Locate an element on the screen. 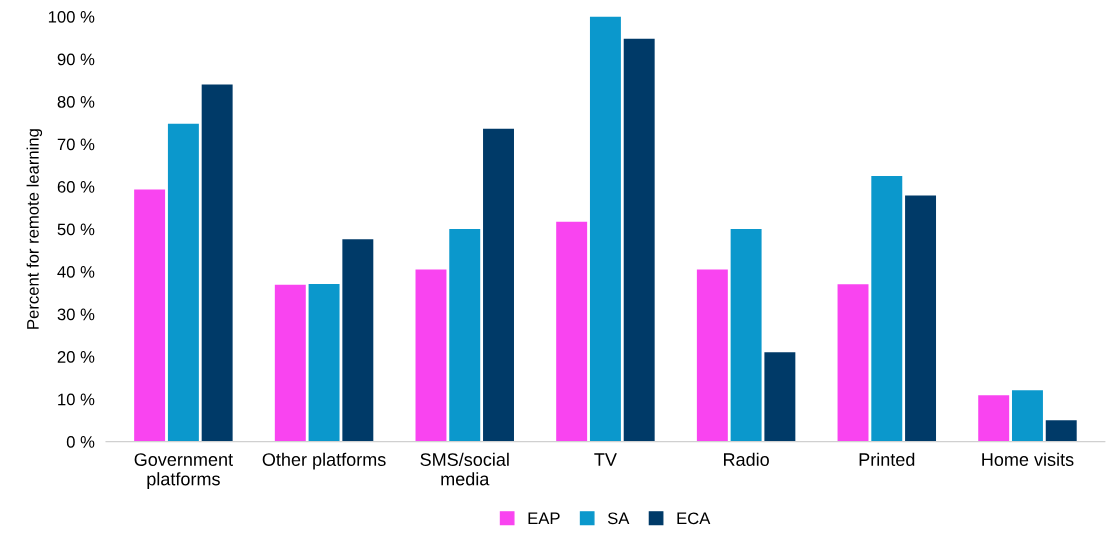 Image resolution: width=1116 pixels, height=552 pixels. y-tick-label: 100 % is located at coordinates (71, 16).